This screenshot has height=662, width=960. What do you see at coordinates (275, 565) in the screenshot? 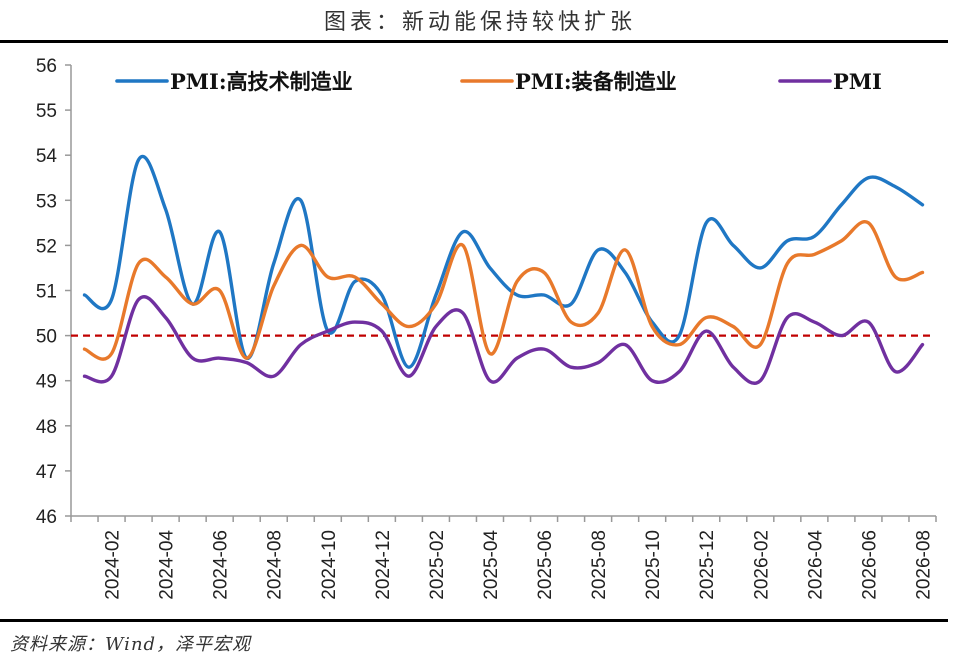
I see `x-tick-label: 2024-08` at bounding box center [275, 565].